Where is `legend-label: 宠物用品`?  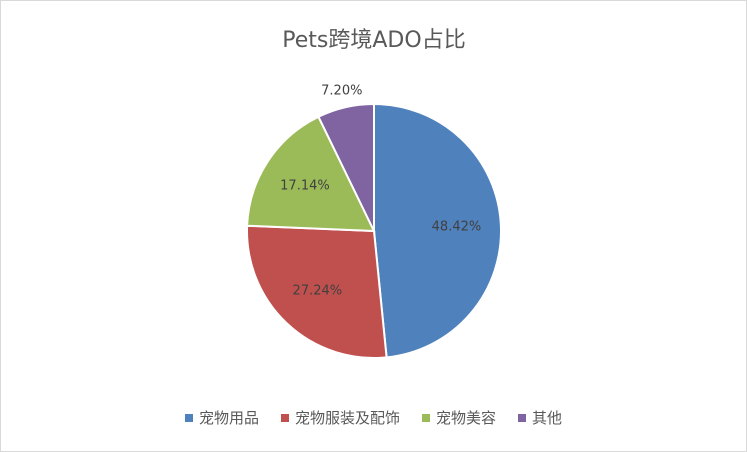
legend-label: 宠物用品 is located at coordinates (228, 418).